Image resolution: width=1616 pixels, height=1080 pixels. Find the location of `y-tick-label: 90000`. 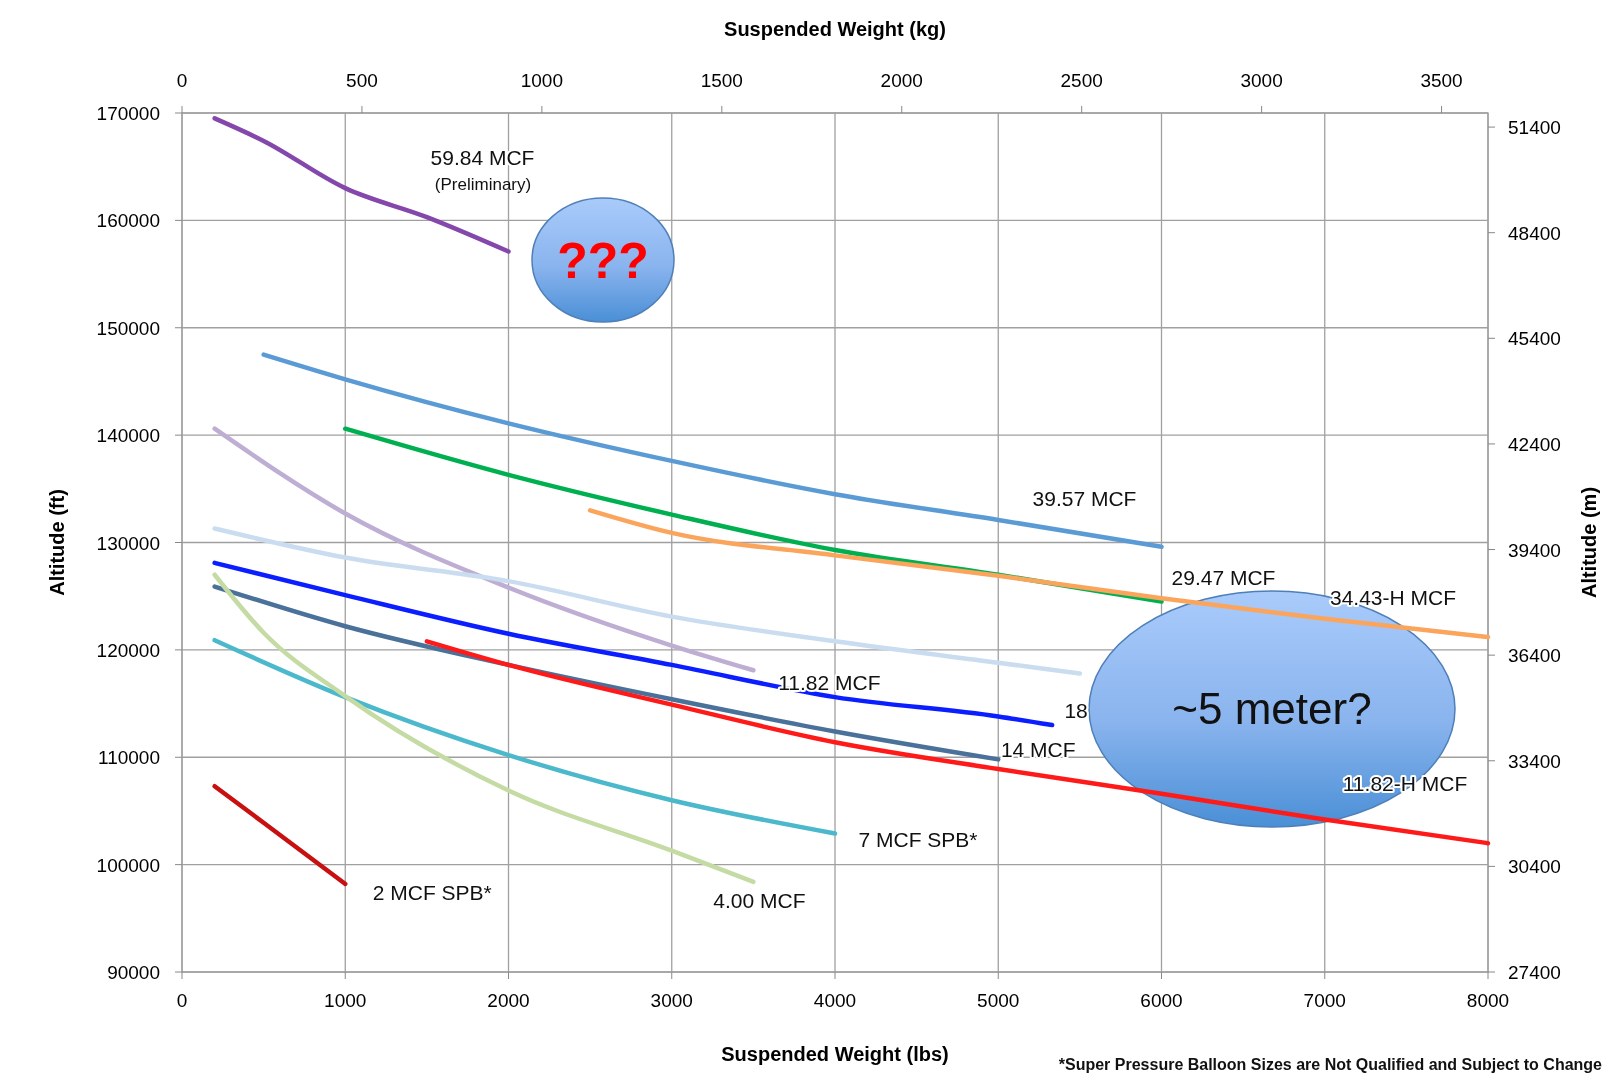

y-tick-label: 90000 is located at coordinates (133, 972).